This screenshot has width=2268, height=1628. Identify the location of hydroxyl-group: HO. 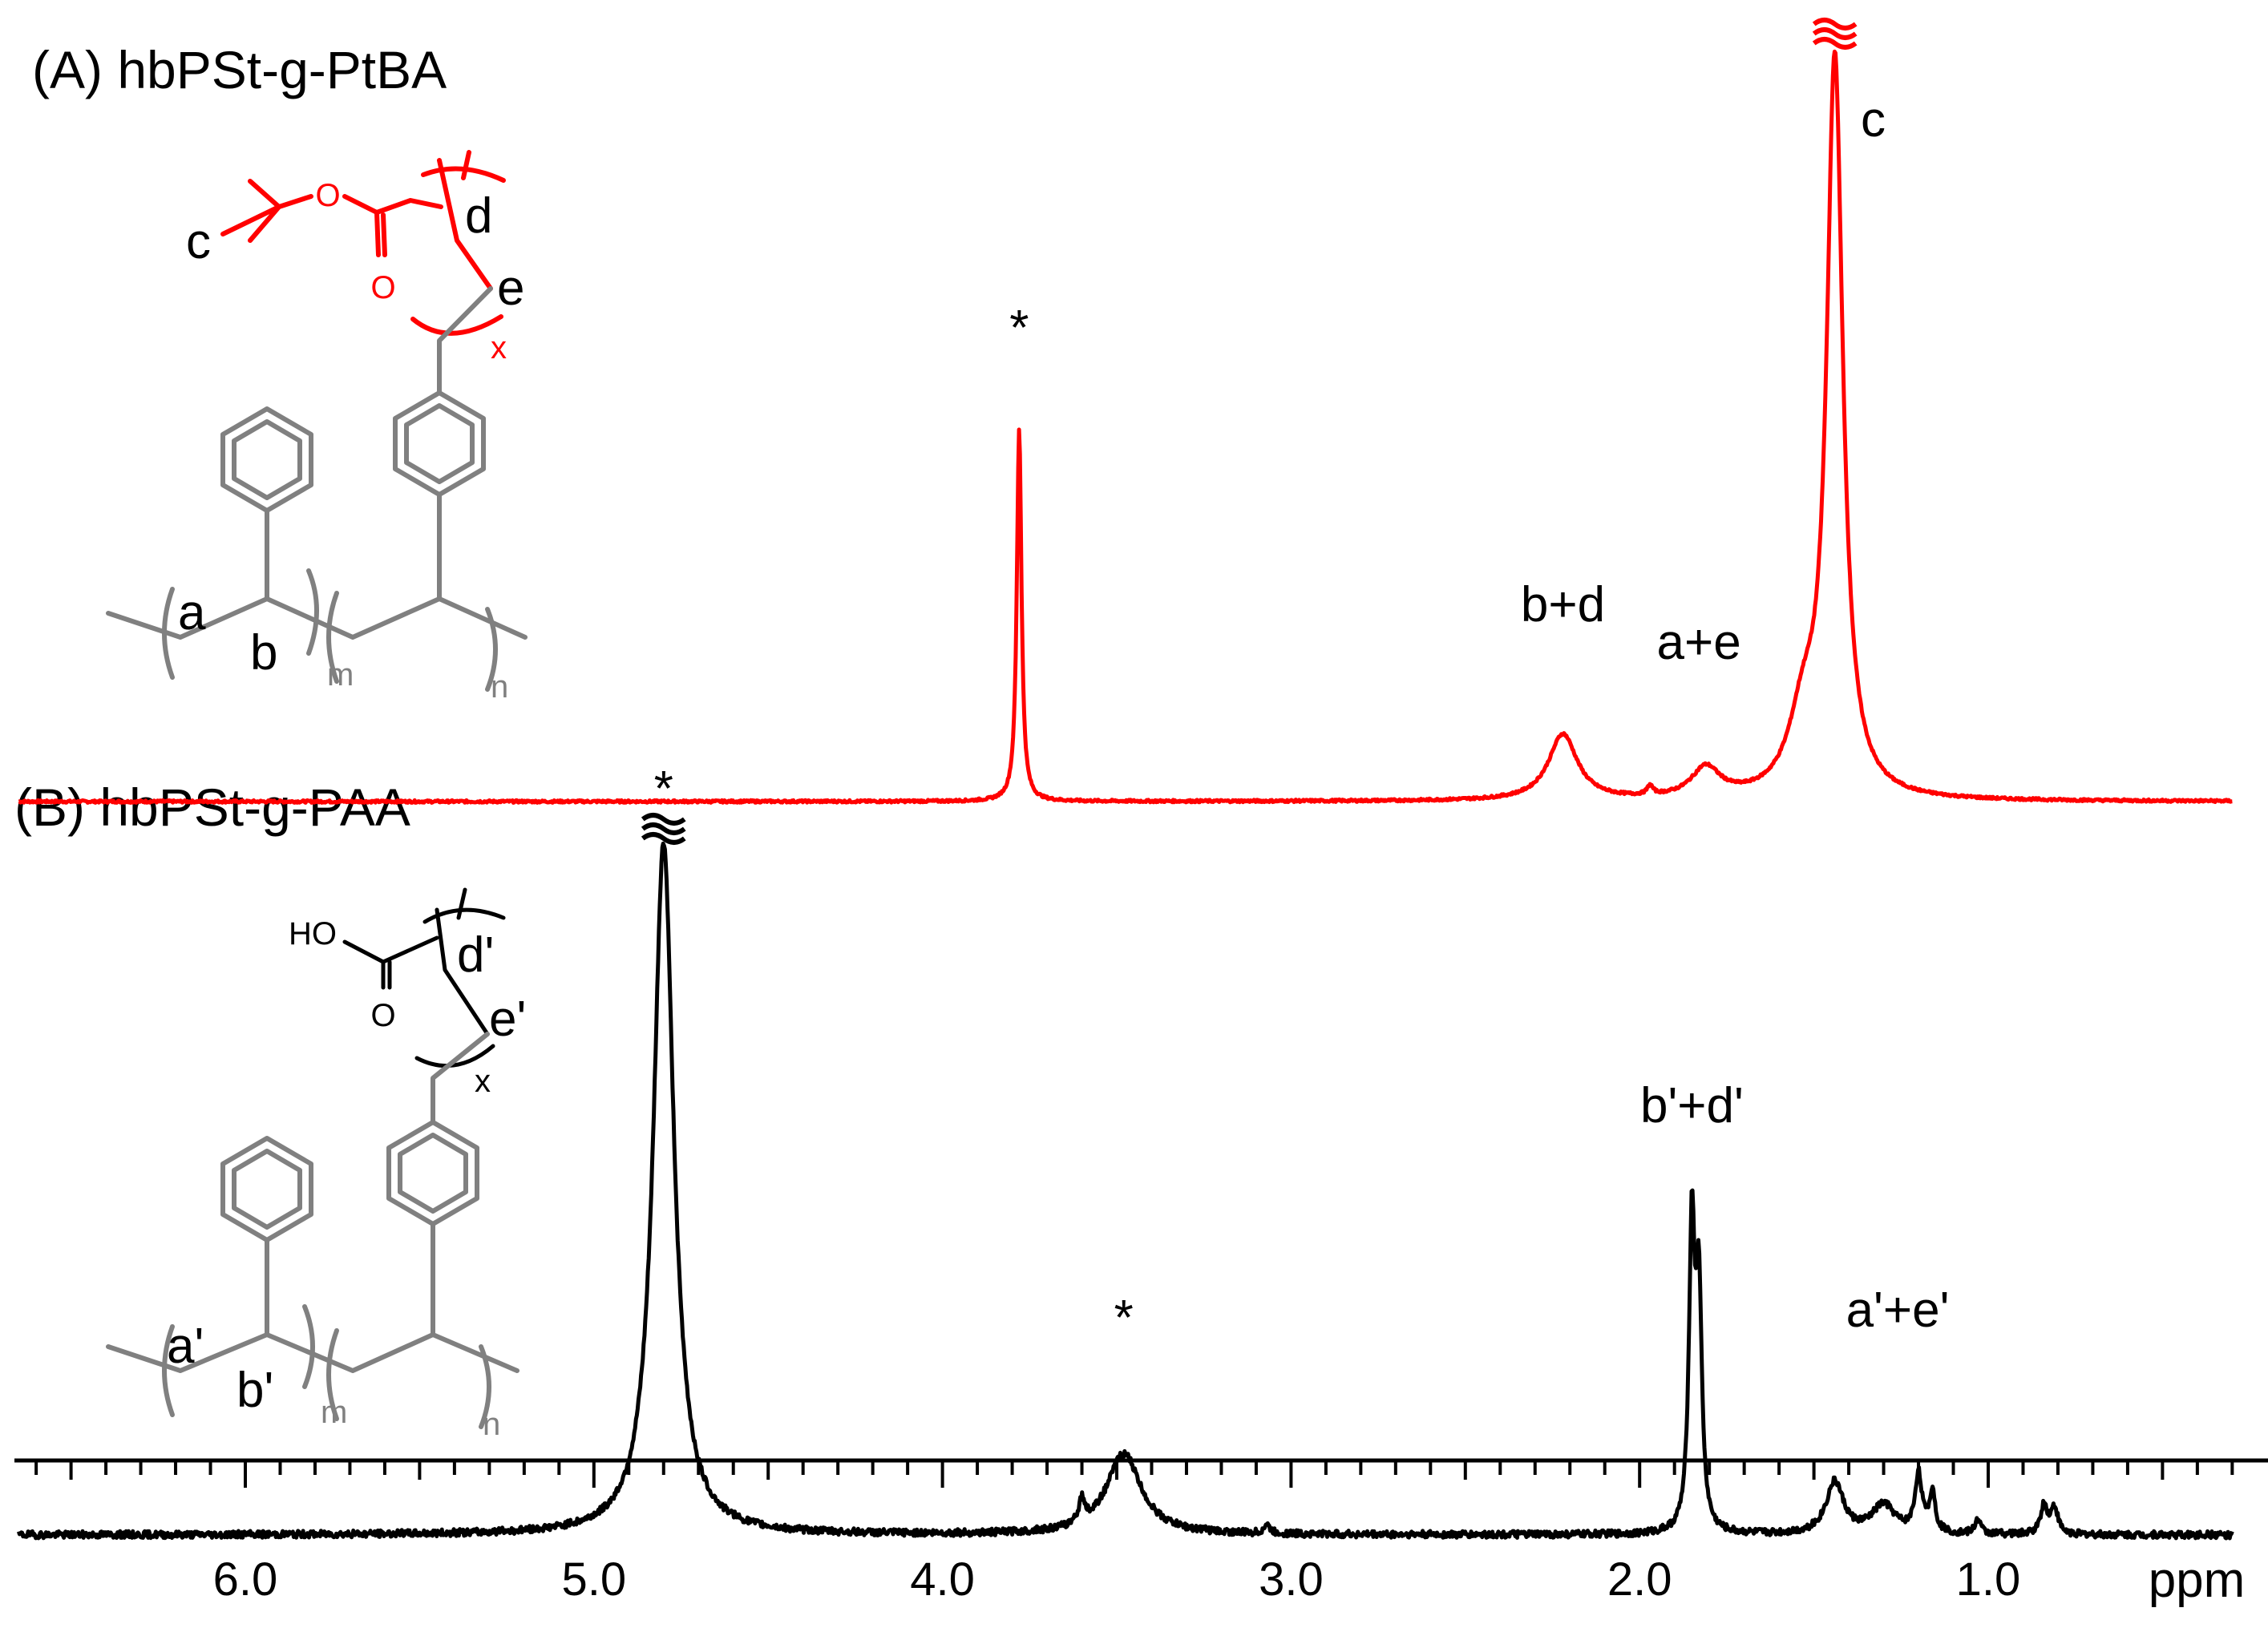
(313, 933).